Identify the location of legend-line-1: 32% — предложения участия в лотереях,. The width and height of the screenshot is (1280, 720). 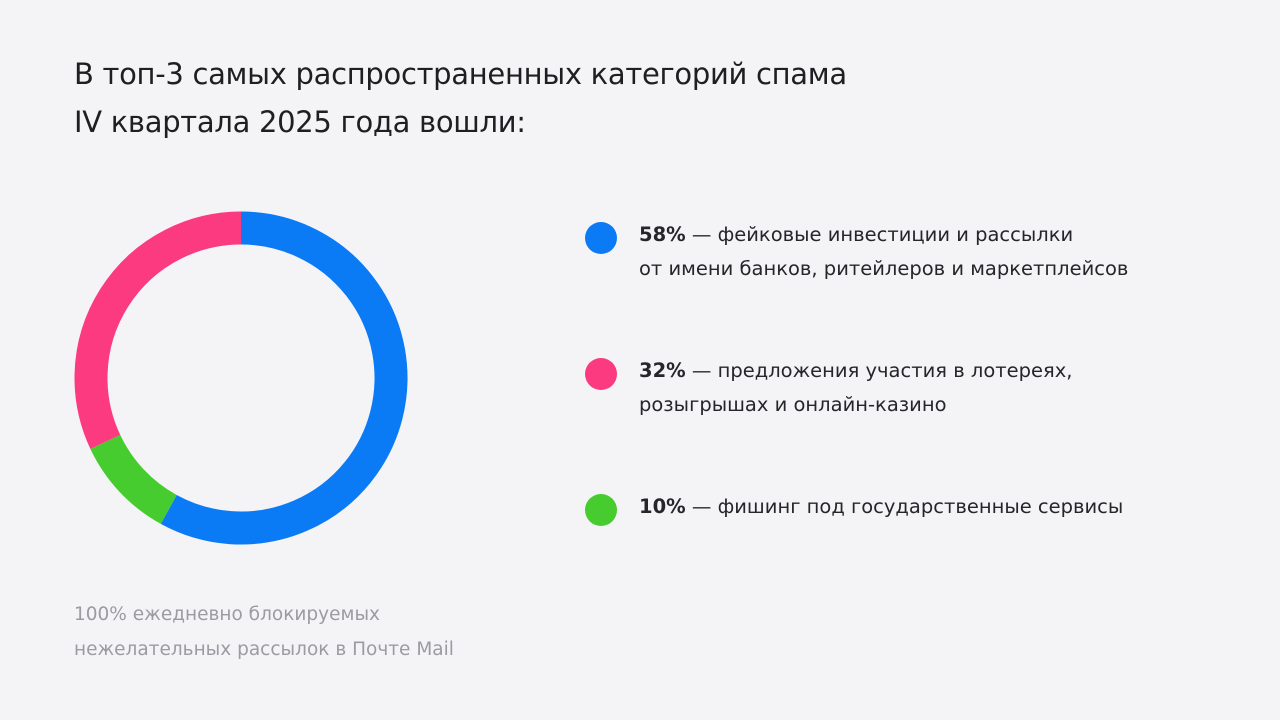
(855, 371).